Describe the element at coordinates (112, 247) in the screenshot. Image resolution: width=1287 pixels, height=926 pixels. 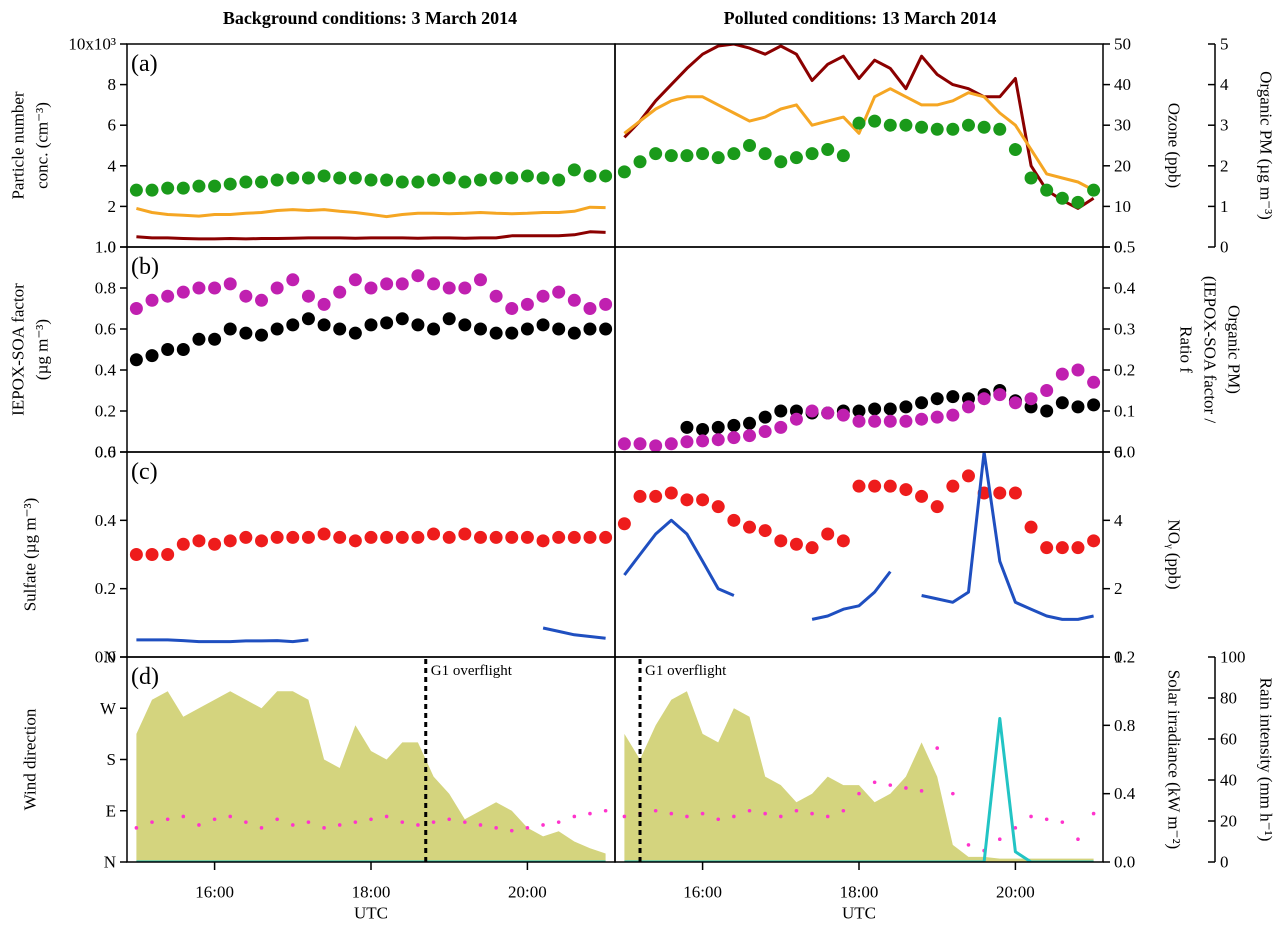
I see `y-tick-label: 0` at that location.